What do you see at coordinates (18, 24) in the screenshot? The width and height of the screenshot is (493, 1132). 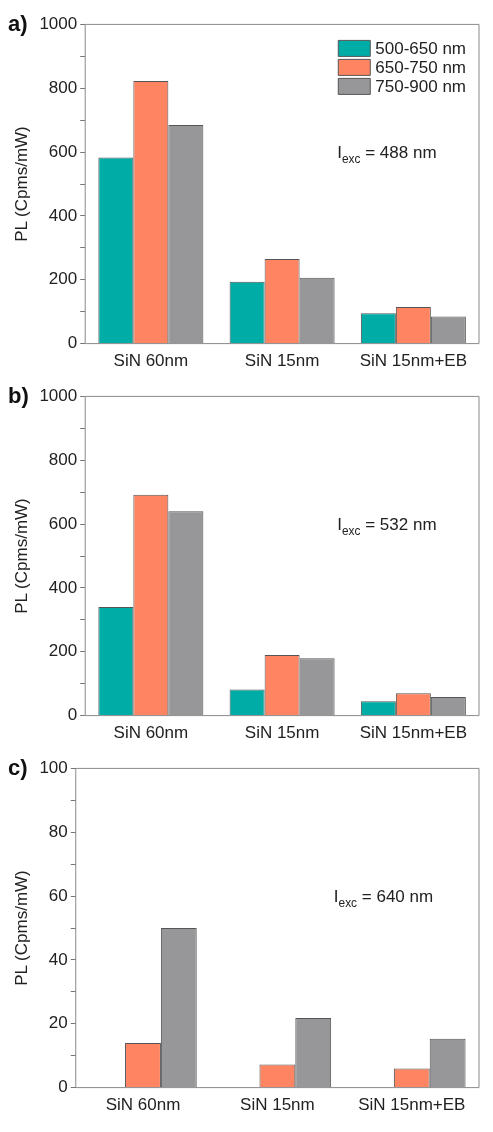 I see `chart-title: a)` at bounding box center [18, 24].